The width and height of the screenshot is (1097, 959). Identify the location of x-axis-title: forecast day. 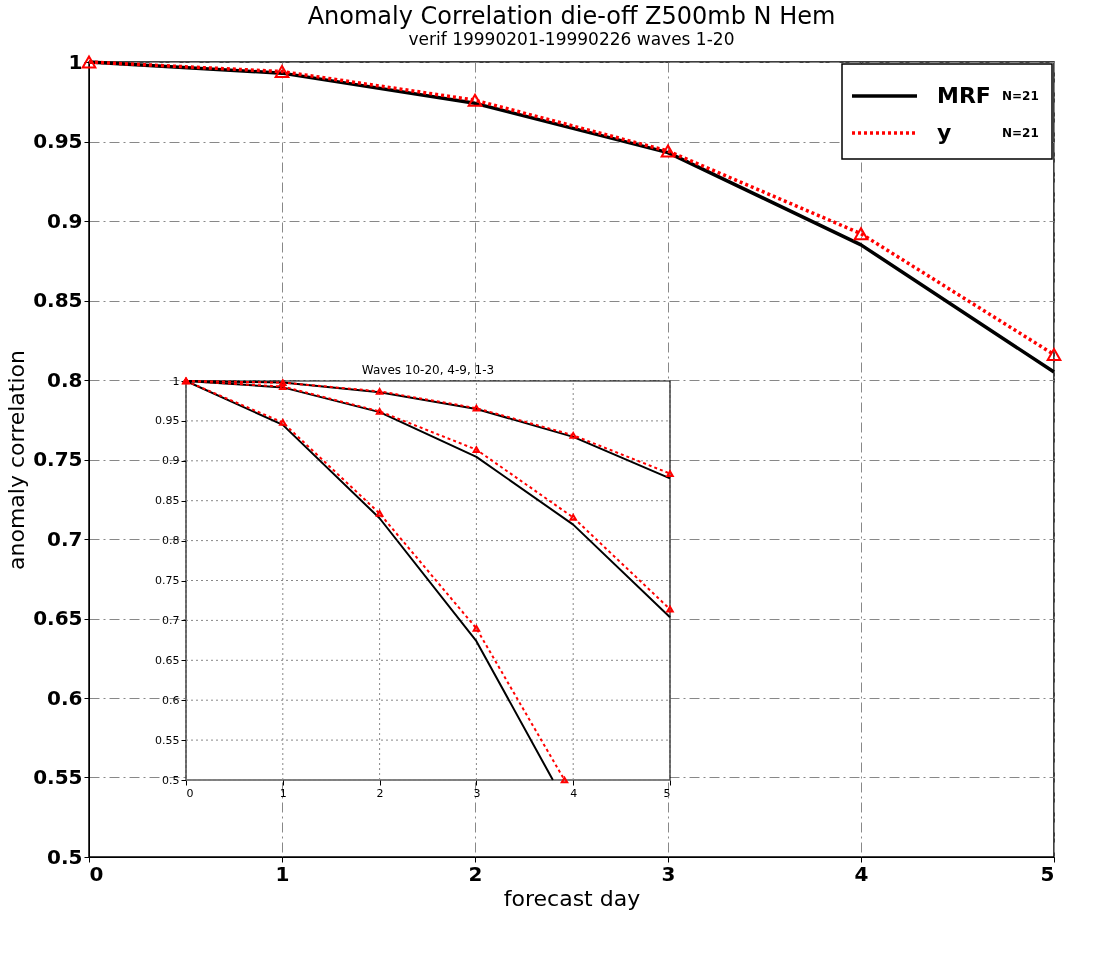
(572, 898).